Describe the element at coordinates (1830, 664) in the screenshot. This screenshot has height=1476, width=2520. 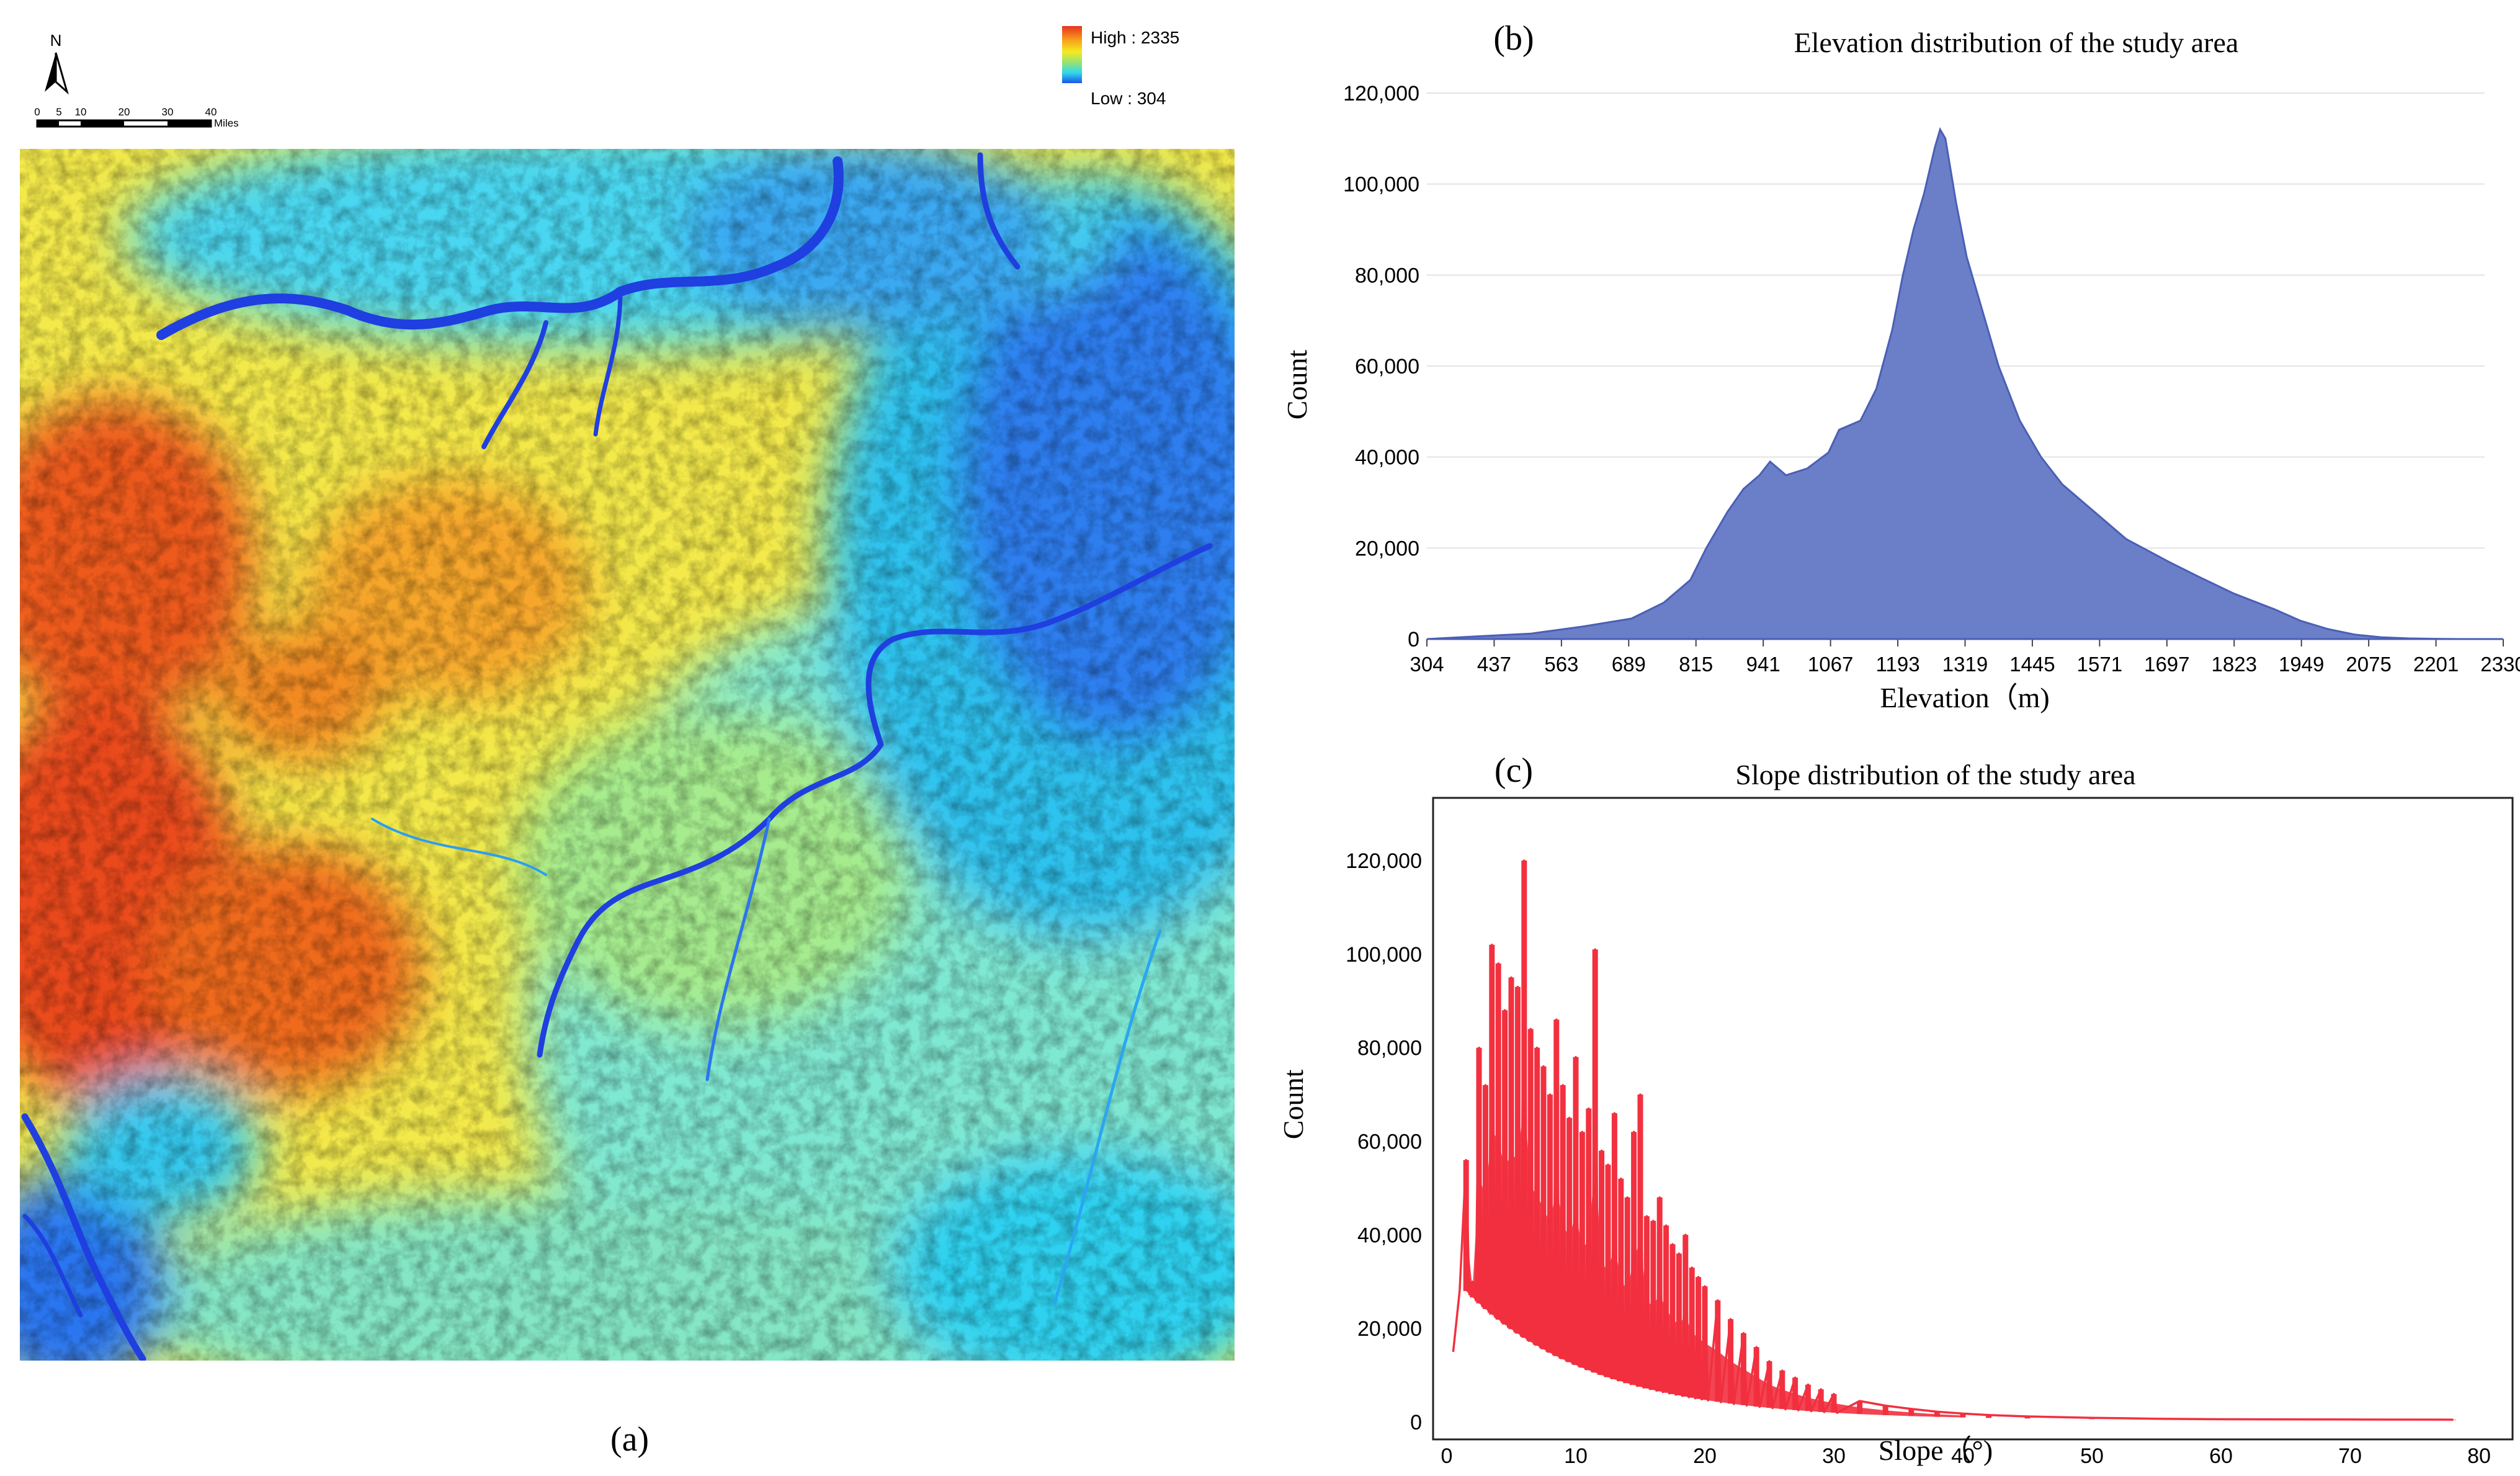
I see `elevation-x-tick-label: 1067` at that location.